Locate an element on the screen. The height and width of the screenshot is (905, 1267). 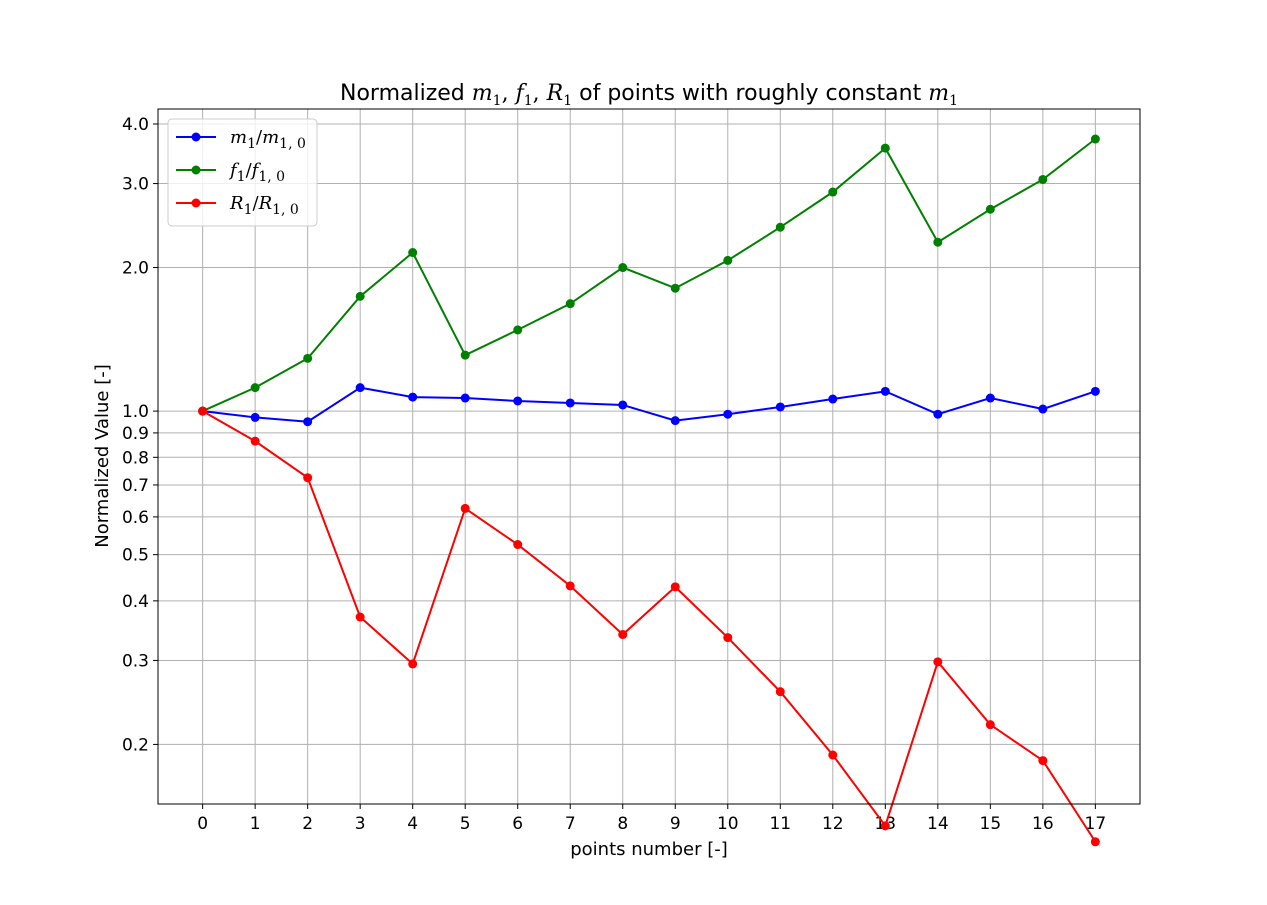
series-line is located at coordinates (649, 404).